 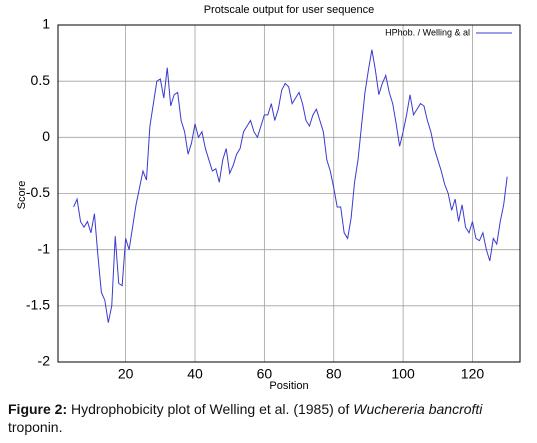 What do you see at coordinates (288, 386) in the screenshot?
I see `x-axis-label: Position` at bounding box center [288, 386].